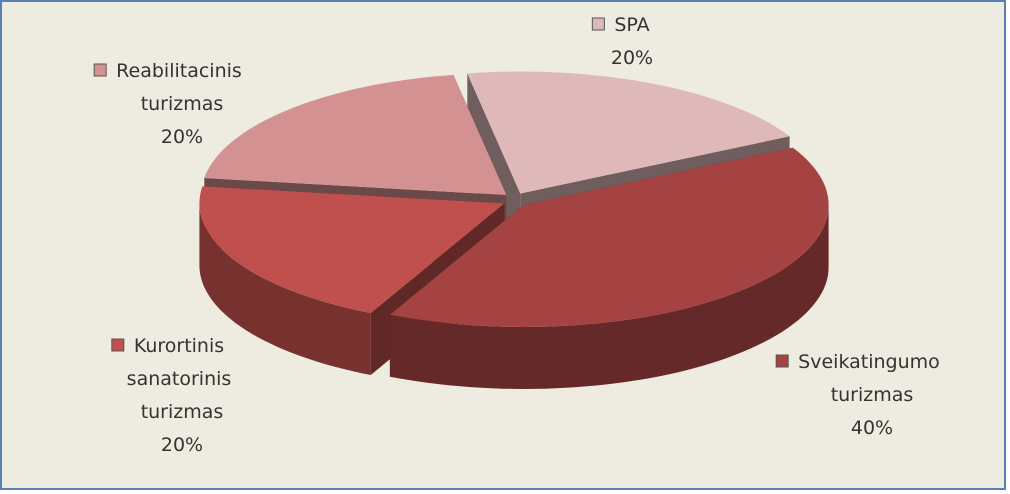 This screenshot has height=494, width=1010. What do you see at coordinates (182, 87) in the screenshot?
I see `data-label: Reabilitacinis turizmas` at bounding box center [182, 87].